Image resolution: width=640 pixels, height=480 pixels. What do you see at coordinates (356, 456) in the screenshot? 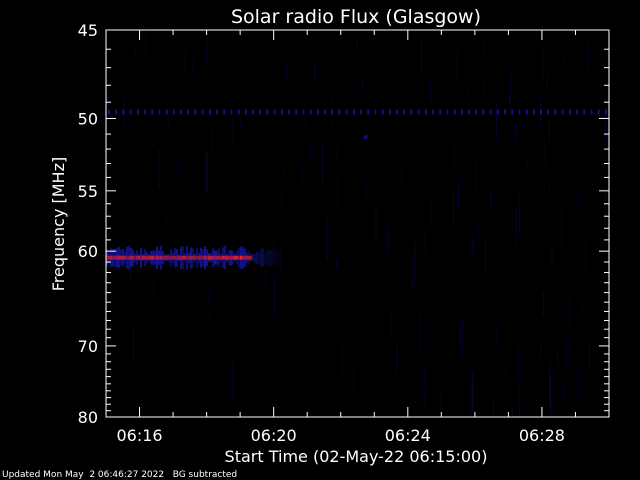
I see `x-axis-label: Start Time (02-May-22 06:15:00)` at bounding box center [356, 456].